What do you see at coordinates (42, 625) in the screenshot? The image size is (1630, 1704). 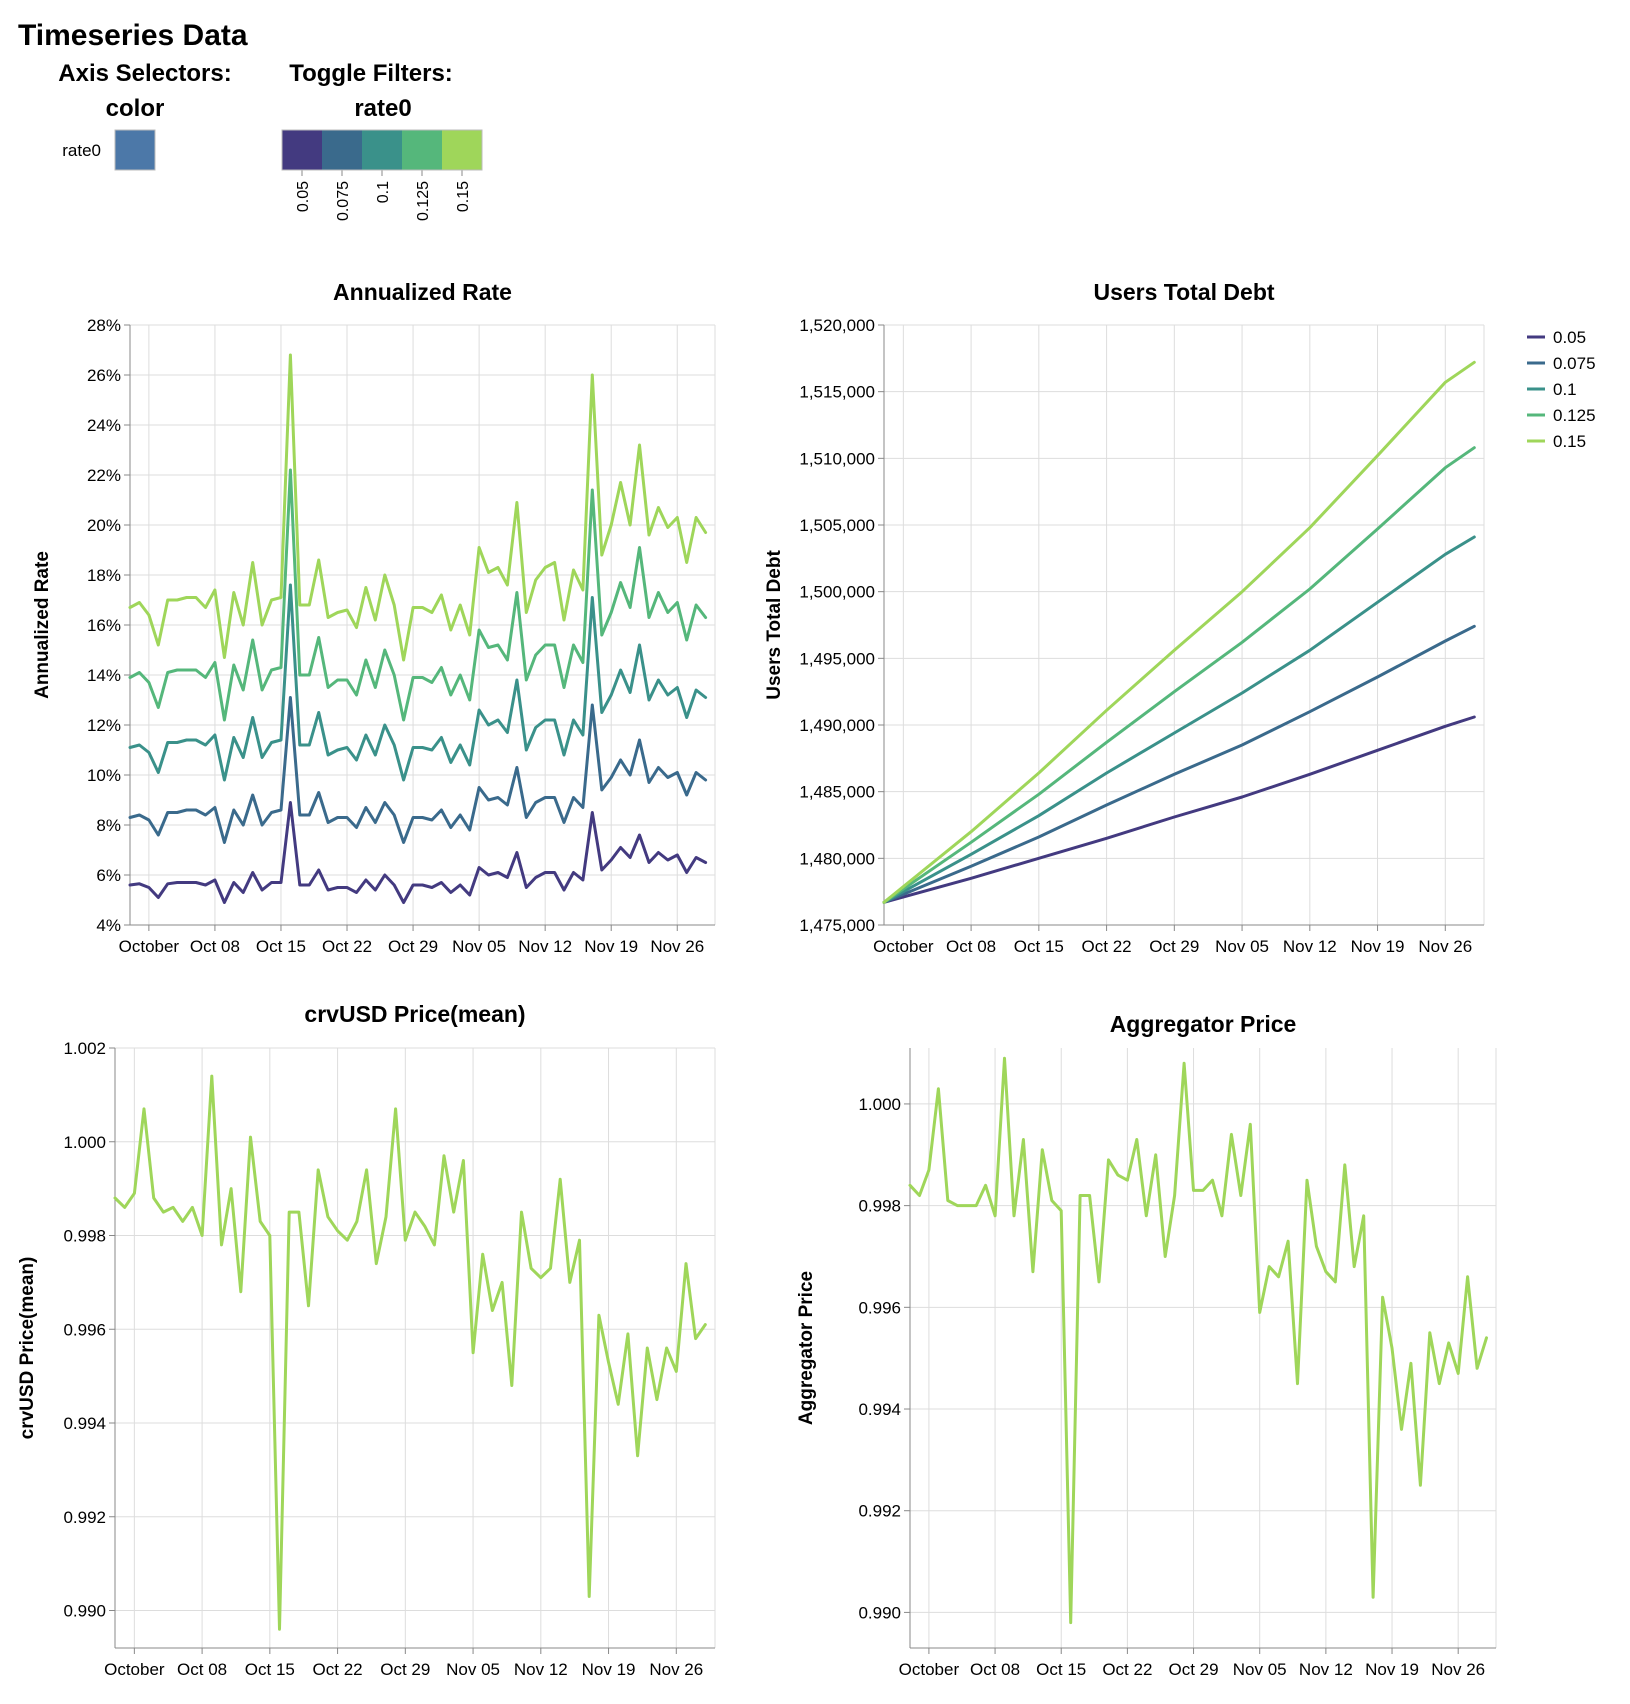 I see `y-axis-title: Annualized Rate` at bounding box center [42, 625].